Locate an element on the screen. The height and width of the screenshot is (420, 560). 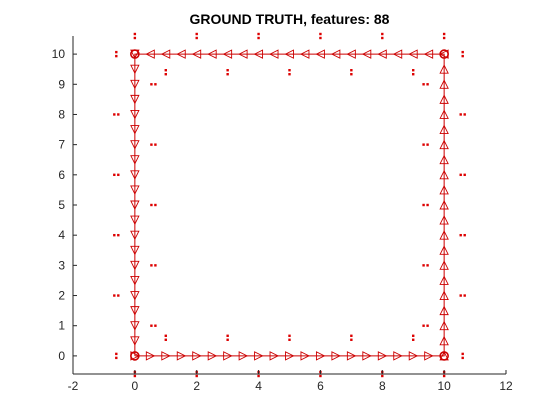
x-tick-label: 4 is located at coordinates (258, 386).